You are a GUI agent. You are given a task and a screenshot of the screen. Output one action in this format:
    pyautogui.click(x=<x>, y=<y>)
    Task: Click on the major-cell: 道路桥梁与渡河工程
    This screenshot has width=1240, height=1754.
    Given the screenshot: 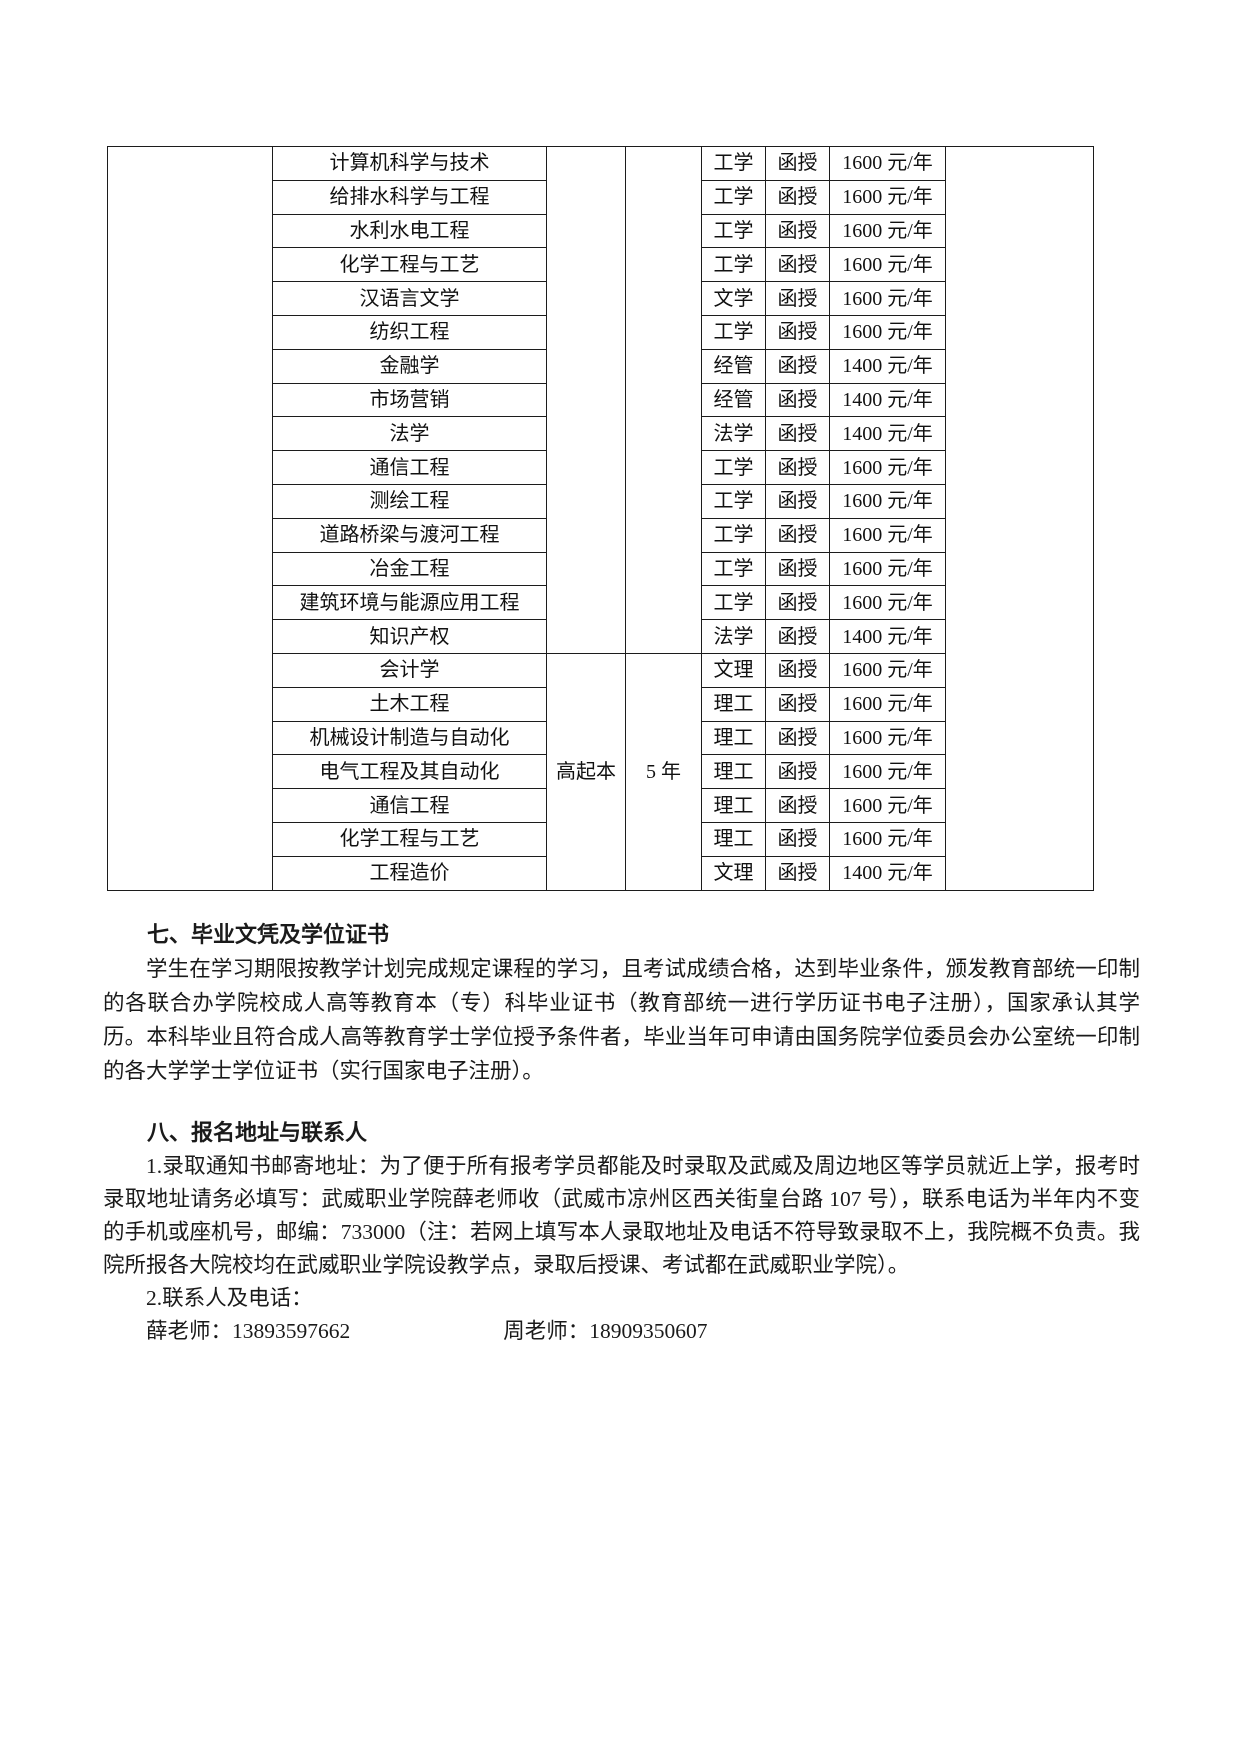 What is the action you would take?
    pyautogui.click(x=409, y=535)
    